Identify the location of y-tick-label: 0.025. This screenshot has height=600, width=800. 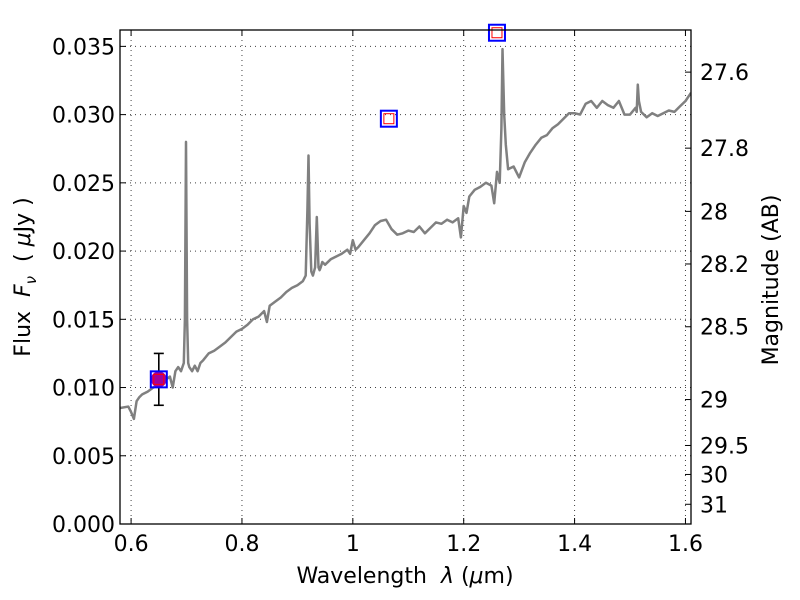
(83, 184).